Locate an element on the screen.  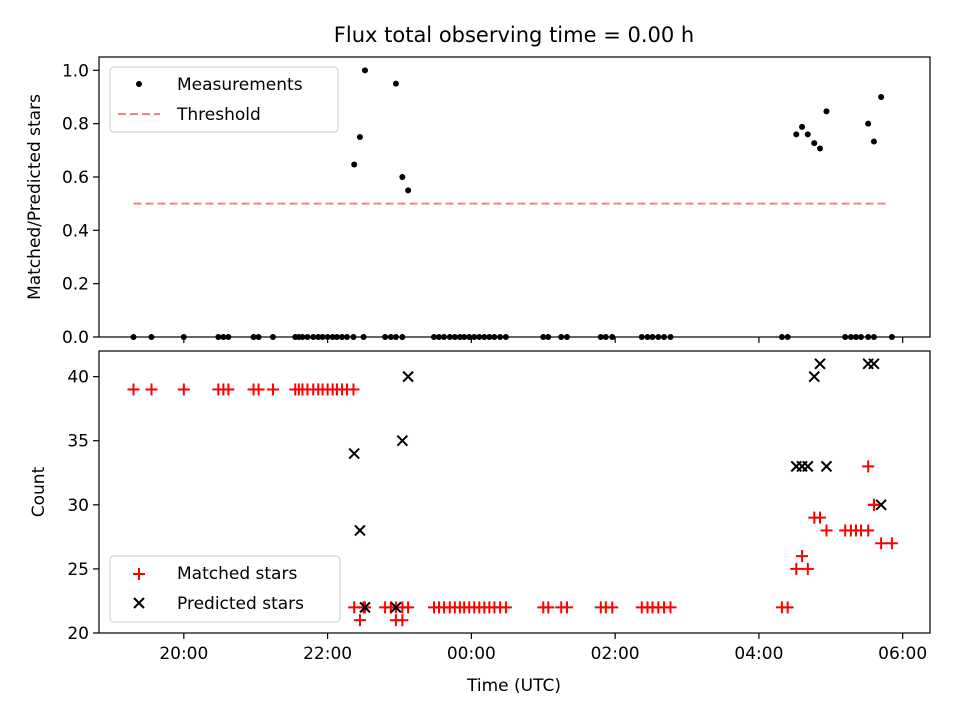
x-tick-label: 06:00 is located at coordinates (902, 654).